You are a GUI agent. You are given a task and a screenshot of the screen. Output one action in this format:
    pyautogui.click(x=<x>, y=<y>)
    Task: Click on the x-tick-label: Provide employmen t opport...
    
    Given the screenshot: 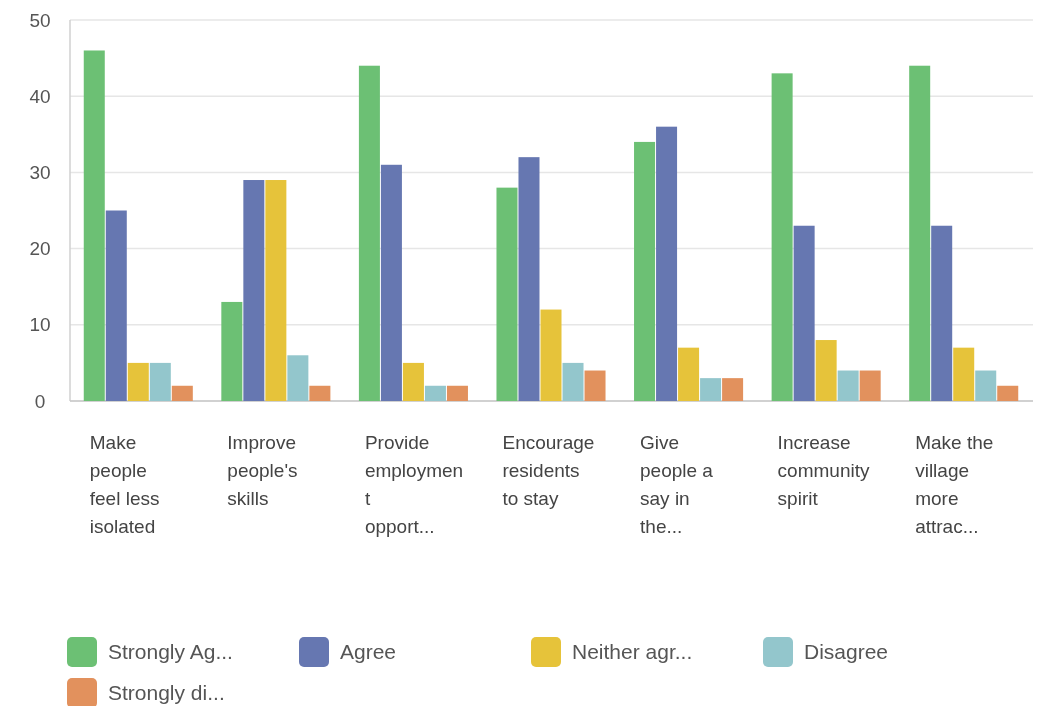 What is the action you would take?
    pyautogui.click(x=414, y=484)
    